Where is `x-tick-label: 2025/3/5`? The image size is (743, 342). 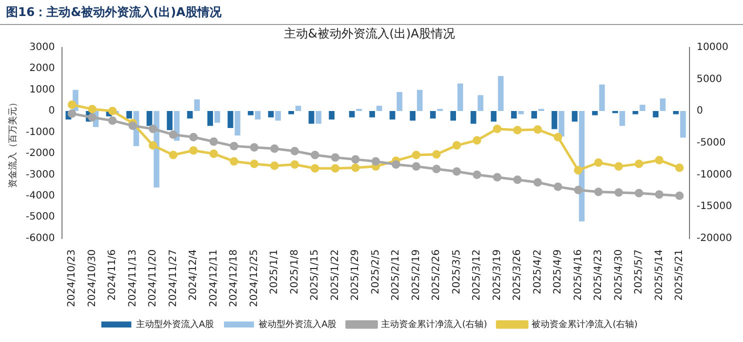 x-tick-label: 2025/3/5 is located at coordinates (456, 271).